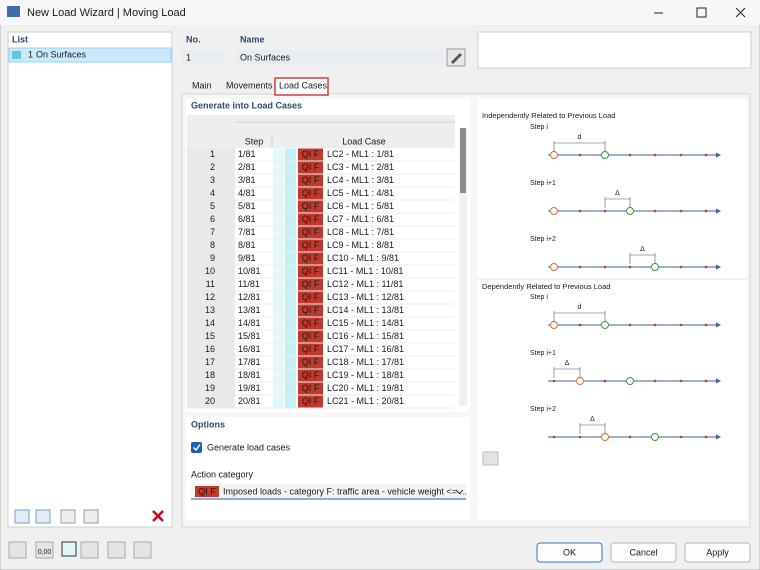 This screenshot has height=570, width=760. Describe the element at coordinates (90, 55) in the screenshot. I see `list-item-selected` at that location.